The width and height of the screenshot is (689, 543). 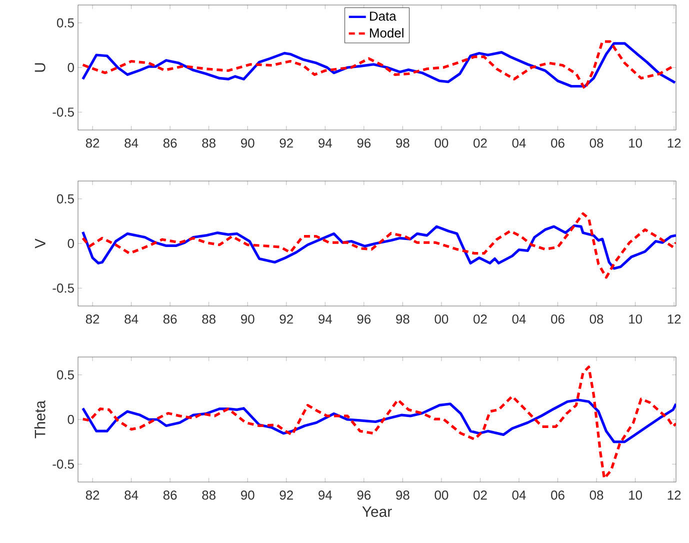 I want to click on legend-label: Data, so click(x=383, y=16).